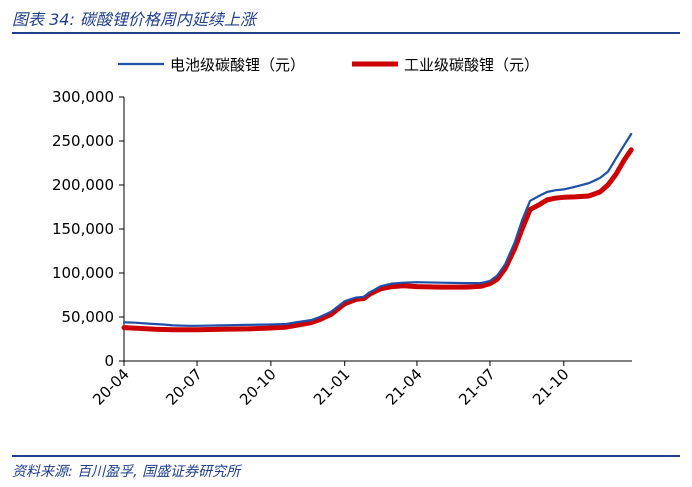 The height and width of the screenshot is (487, 692). What do you see at coordinates (346, 456) in the screenshot?
I see `source-rule` at bounding box center [346, 456].